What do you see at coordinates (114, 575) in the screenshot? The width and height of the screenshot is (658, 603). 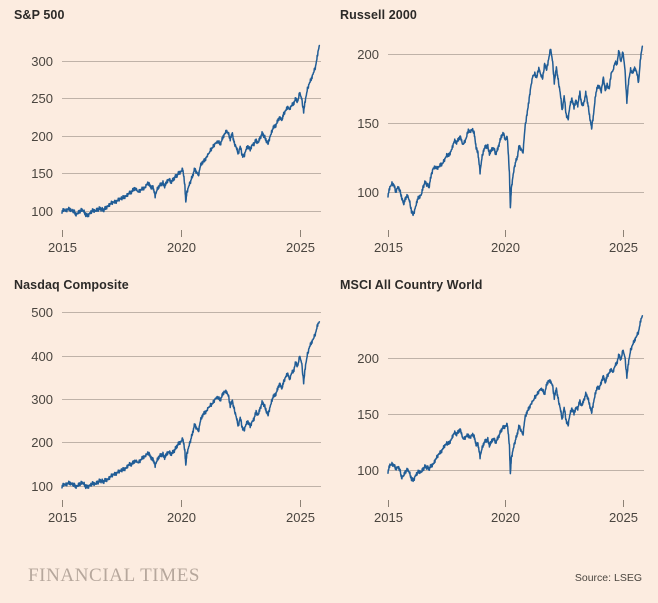 I see `financial-times-wordmark: FINANCIAL TIMES` at bounding box center [114, 575].